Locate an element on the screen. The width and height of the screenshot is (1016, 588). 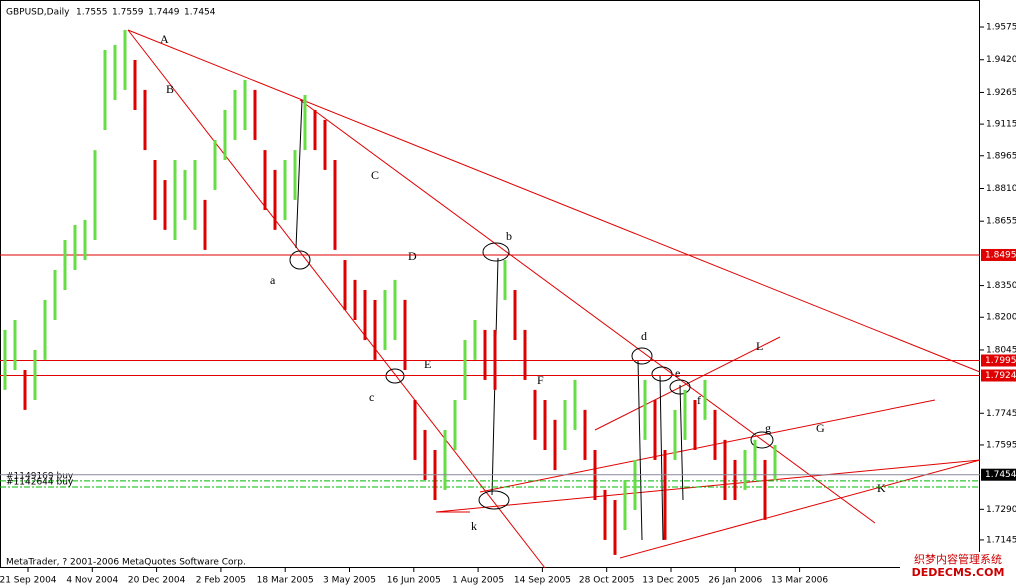
annotation: C is located at coordinates (375, 175).